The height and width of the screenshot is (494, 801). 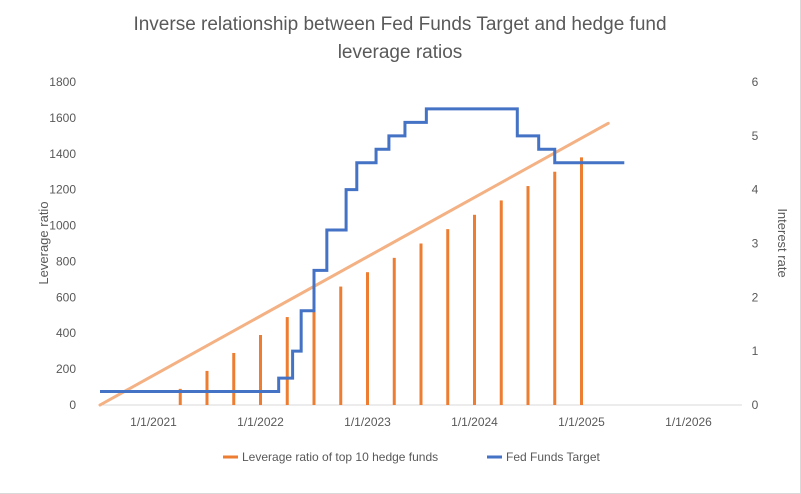 I want to click on y-tick-label: 1600, so click(x=62, y=118).